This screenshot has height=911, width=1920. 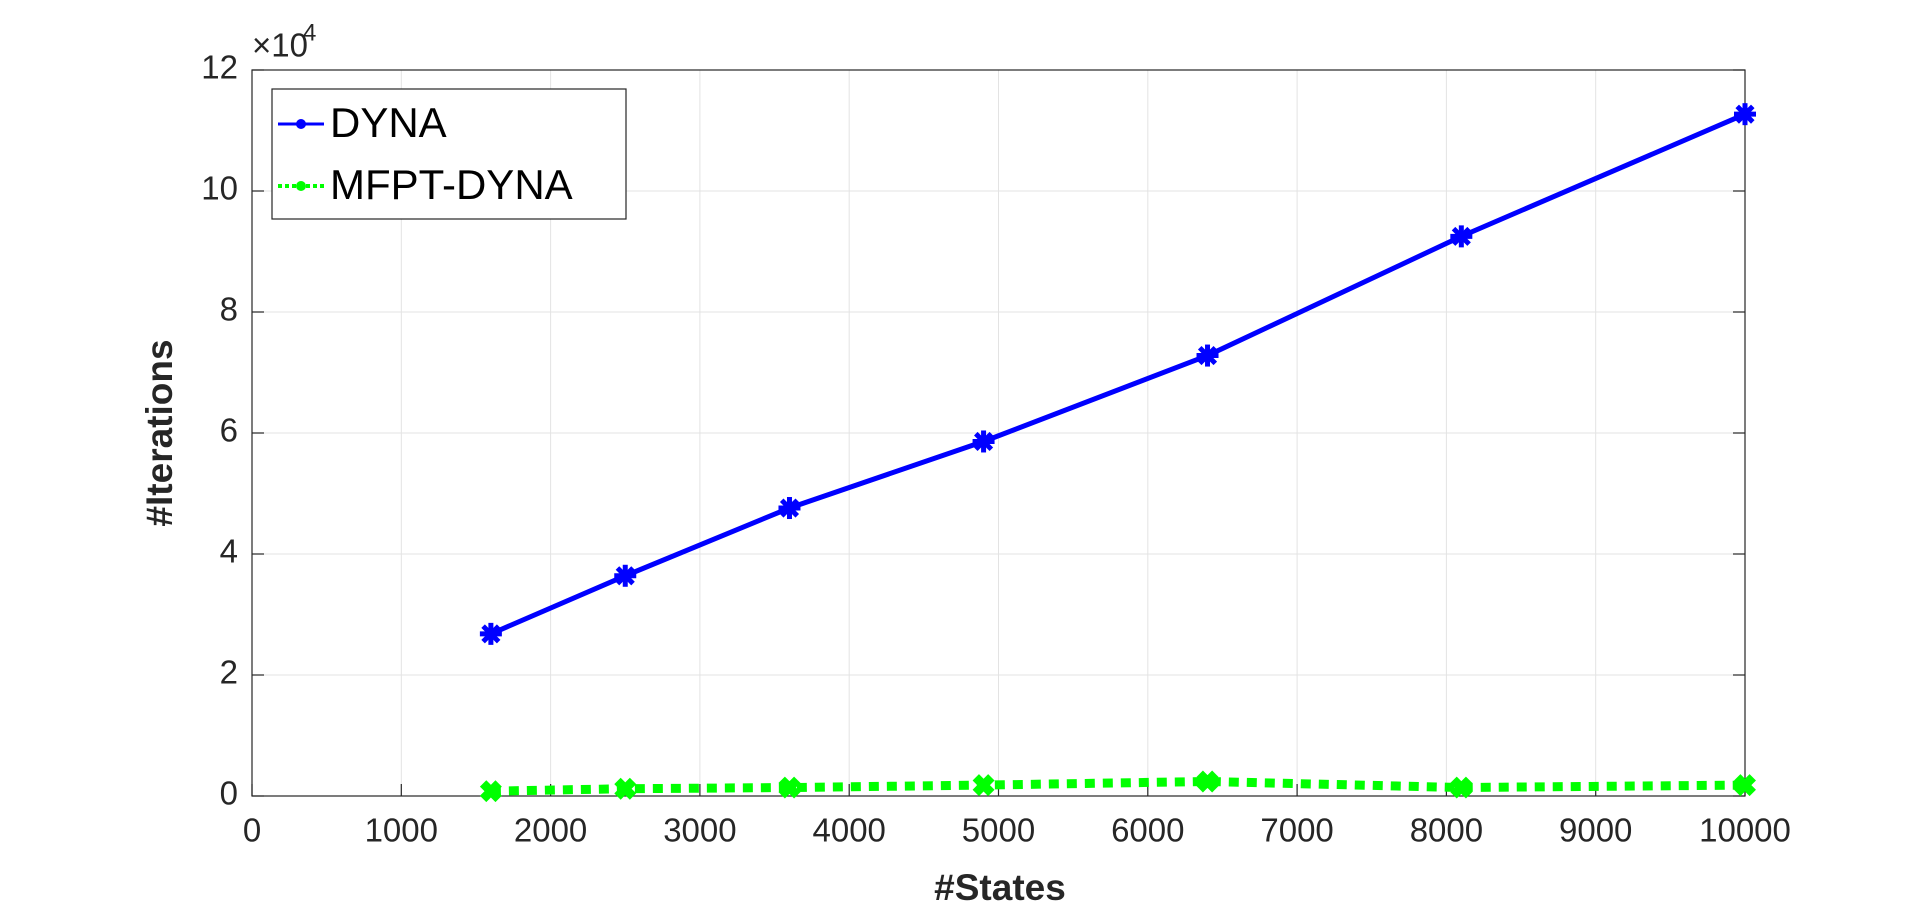 I want to click on legend: DYNA MFPT-DYNA, so click(x=449, y=154).